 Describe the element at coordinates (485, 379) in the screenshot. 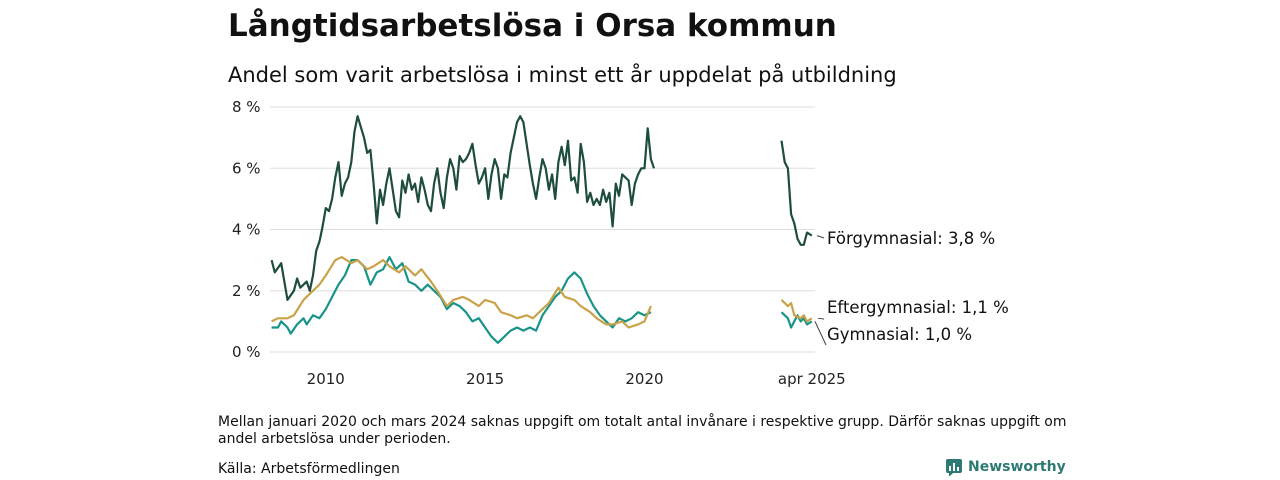

I see `x-tick-label: 2015` at that location.